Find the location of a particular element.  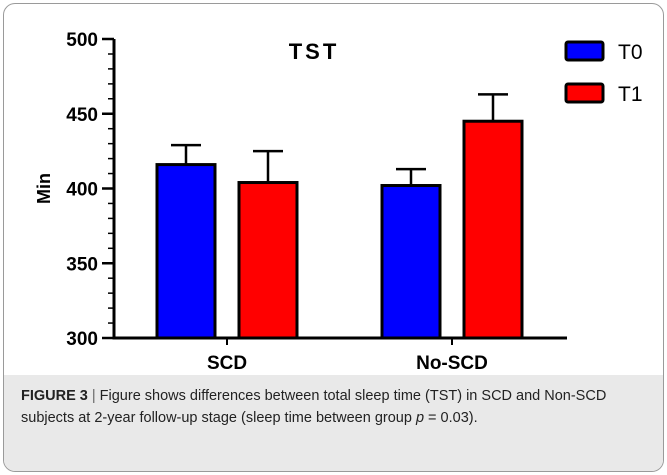

caption-label: FIGURE 3 is located at coordinates (54, 396).